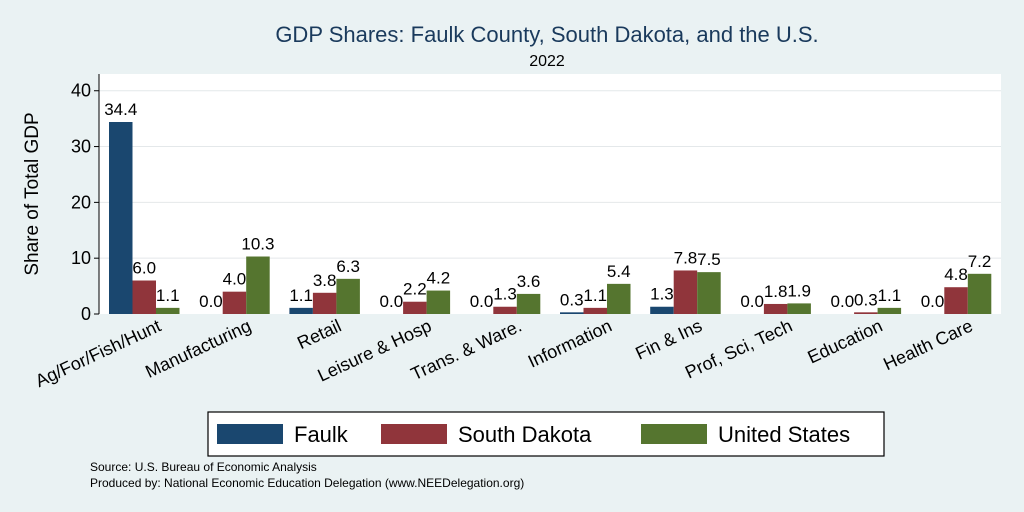  I want to click on data-label: 3.6, so click(529, 281).